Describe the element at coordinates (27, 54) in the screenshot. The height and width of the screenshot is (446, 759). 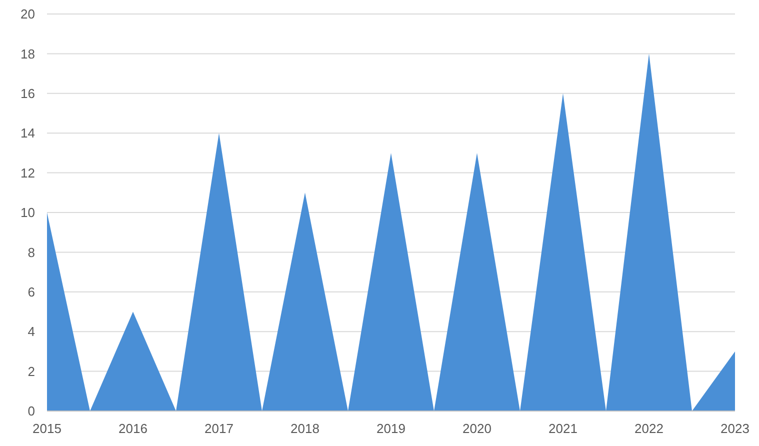
I see `y-tick-label: 18` at that location.